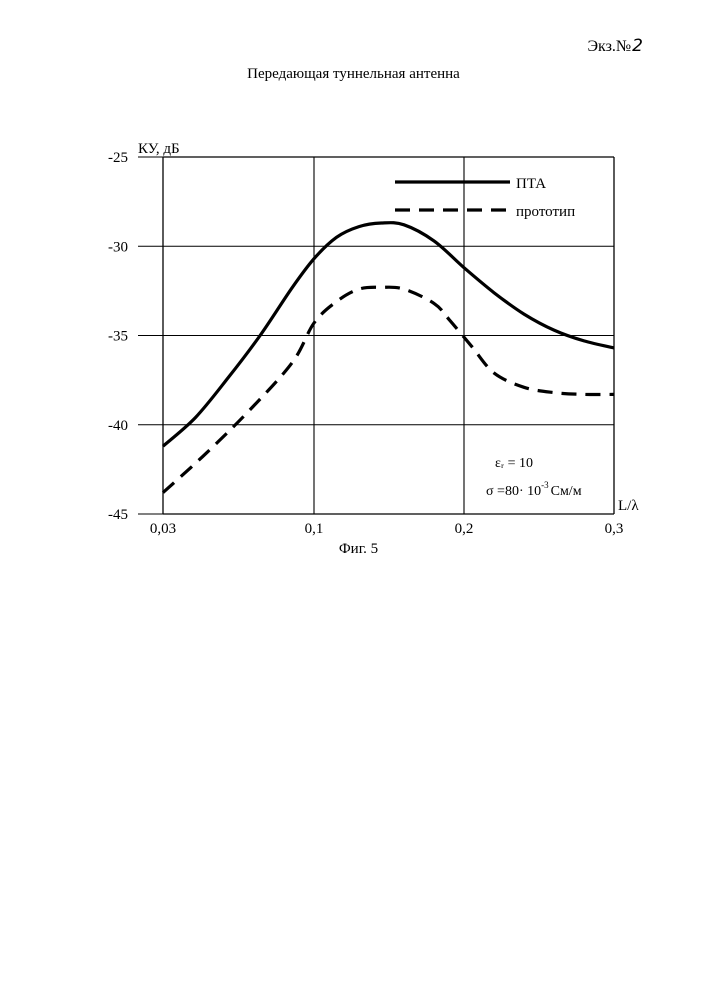 The height and width of the screenshot is (1000, 707). Describe the element at coordinates (628, 506) in the screenshot. I see `x-axis-label: L/λ` at that location.